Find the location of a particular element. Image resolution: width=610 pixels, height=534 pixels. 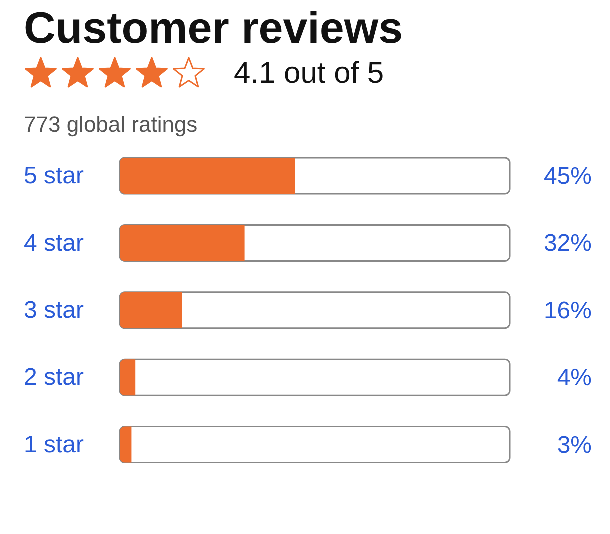

y-tick-label: 3 star is located at coordinates (54, 310).